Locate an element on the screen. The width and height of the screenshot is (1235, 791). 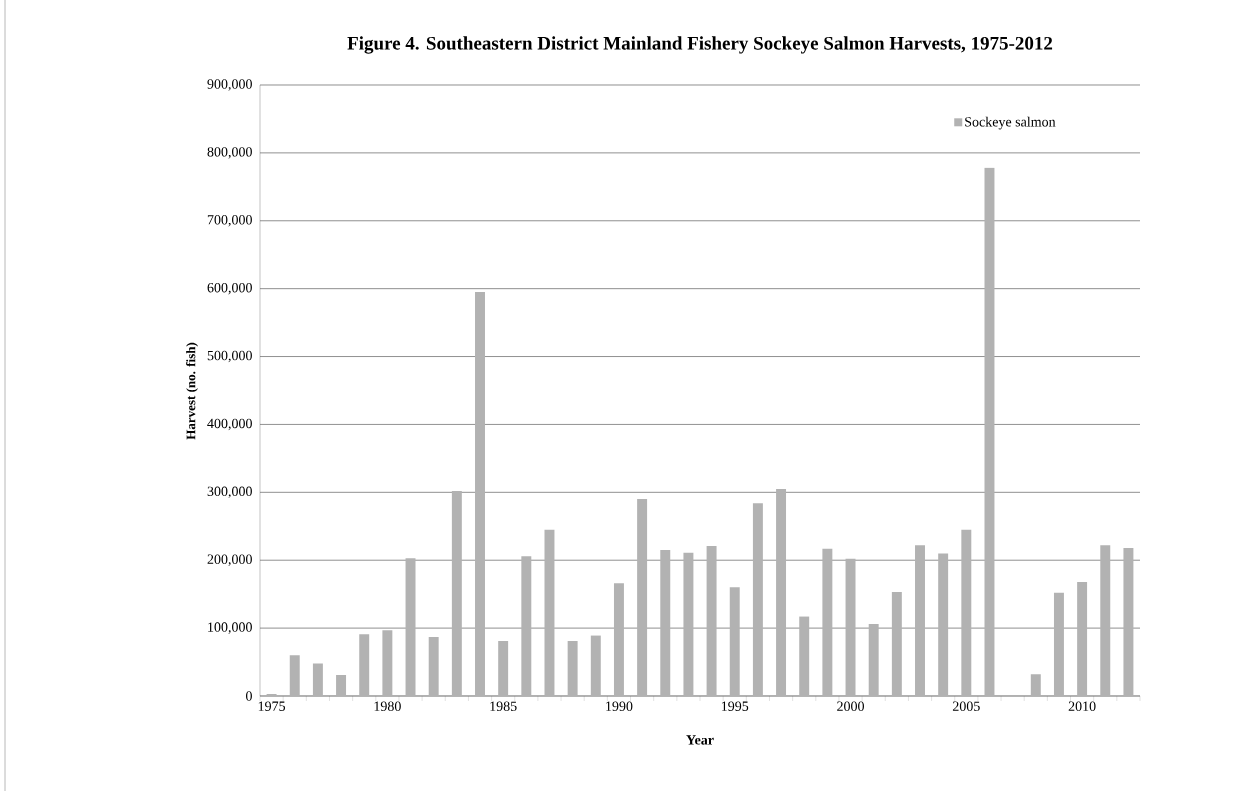
y-tick-label: 900,000 is located at coordinates (229, 85).